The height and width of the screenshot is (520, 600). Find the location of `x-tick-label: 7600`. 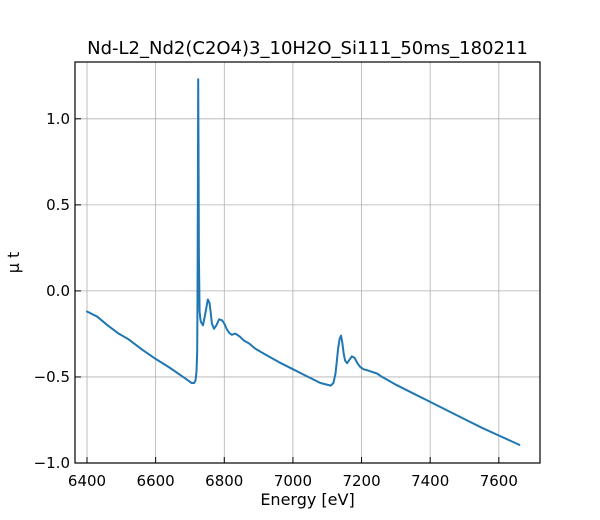

x-tick-label: 7600 is located at coordinates (499, 481).